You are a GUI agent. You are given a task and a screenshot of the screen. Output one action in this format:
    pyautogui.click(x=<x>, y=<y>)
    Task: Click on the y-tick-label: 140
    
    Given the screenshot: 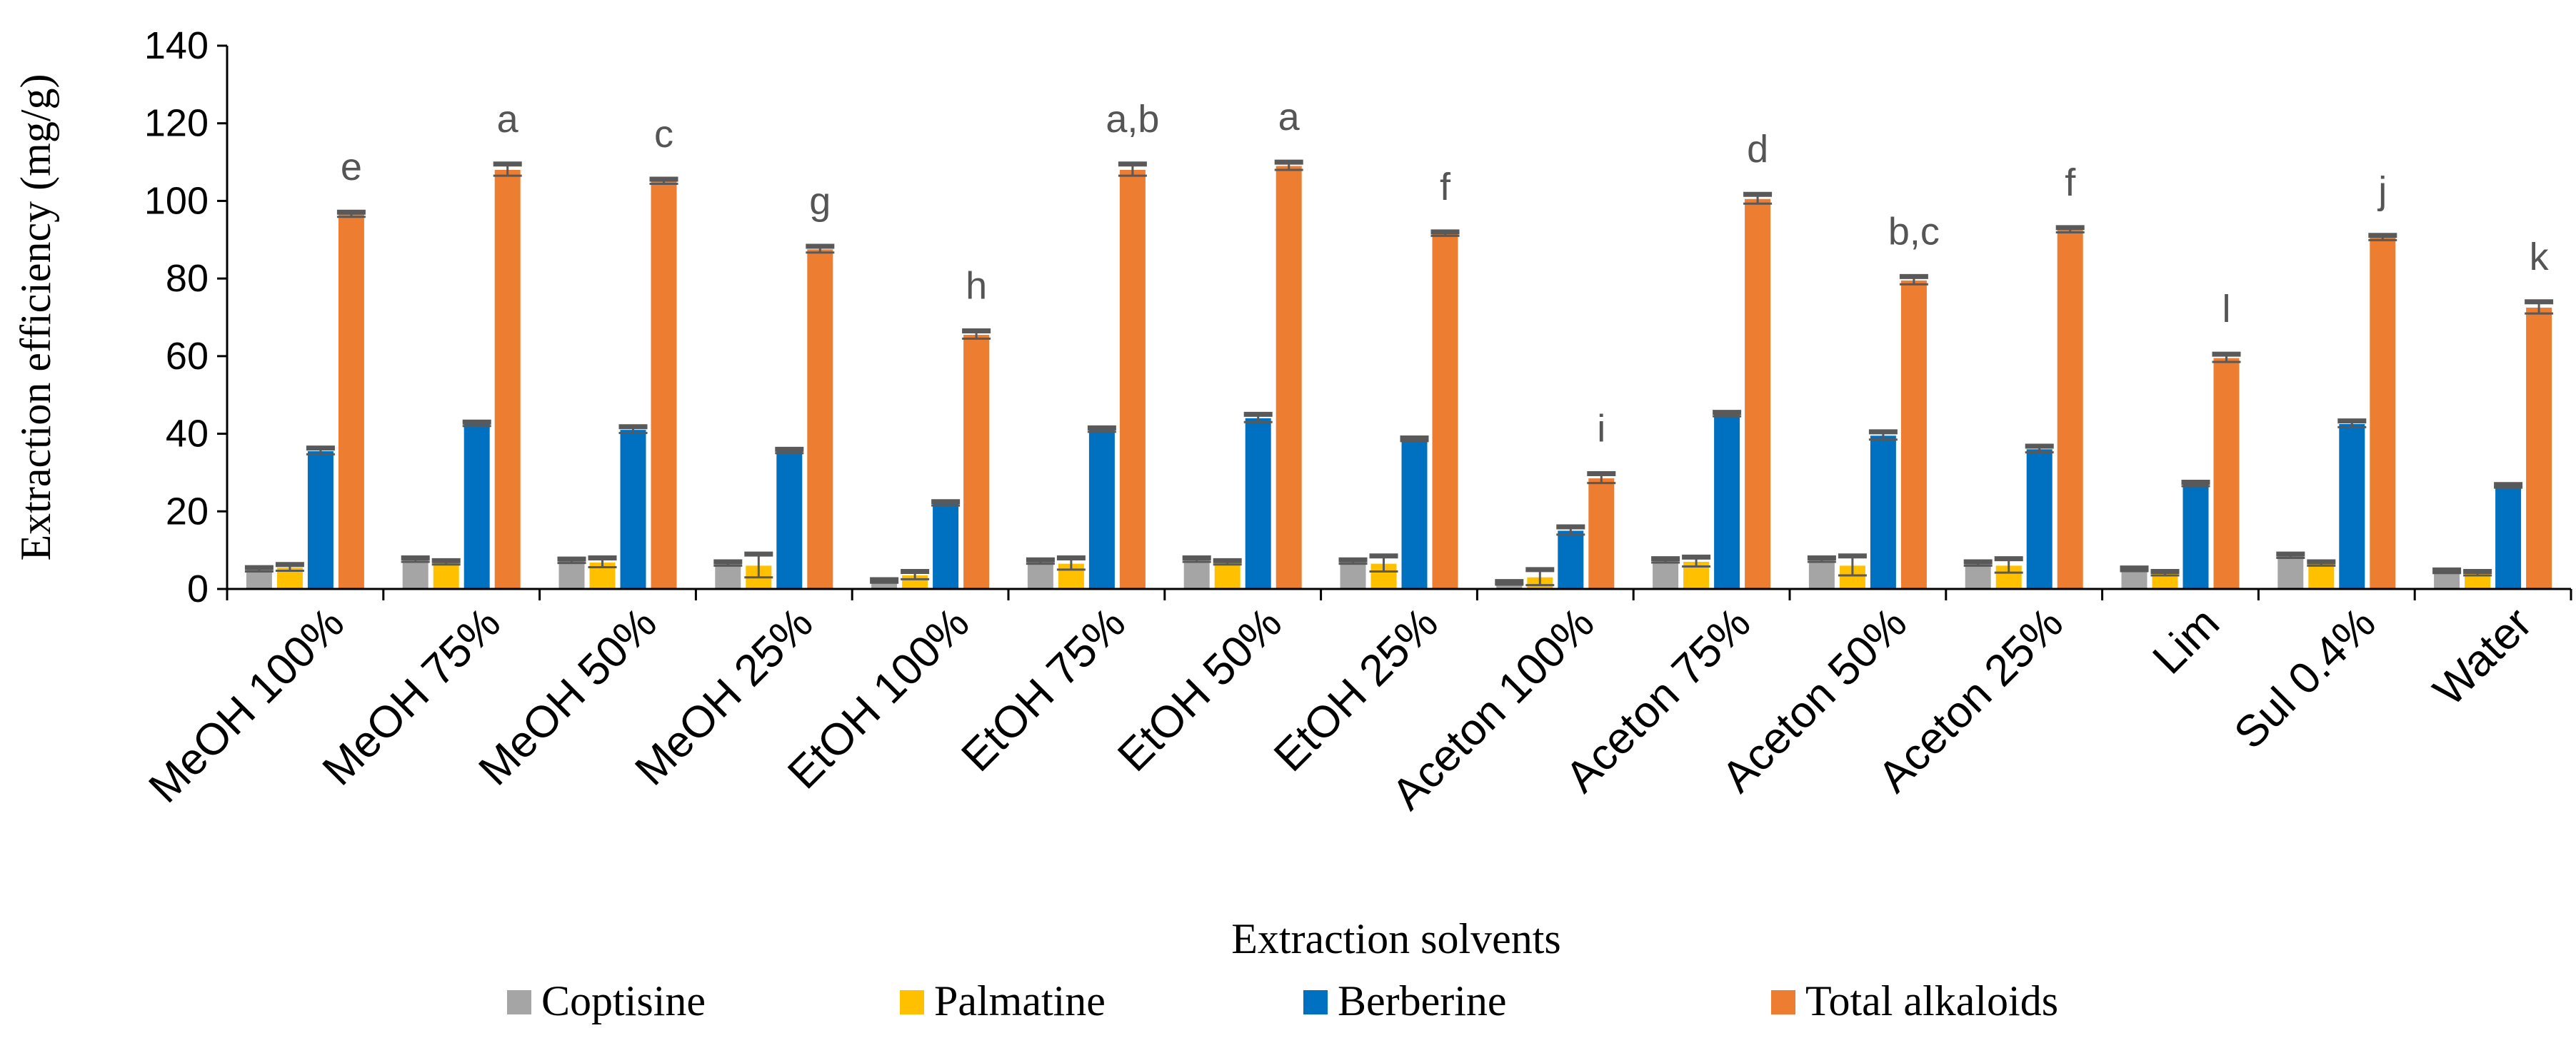 What is the action you would take?
    pyautogui.click(x=176, y=45)
    